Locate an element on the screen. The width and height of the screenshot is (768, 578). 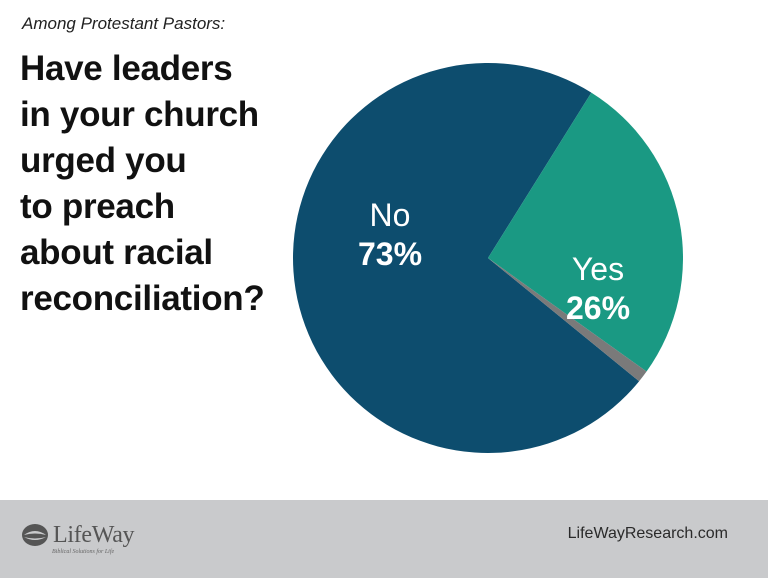
lifeway-logo-icon is located at coordinates (35, 535).